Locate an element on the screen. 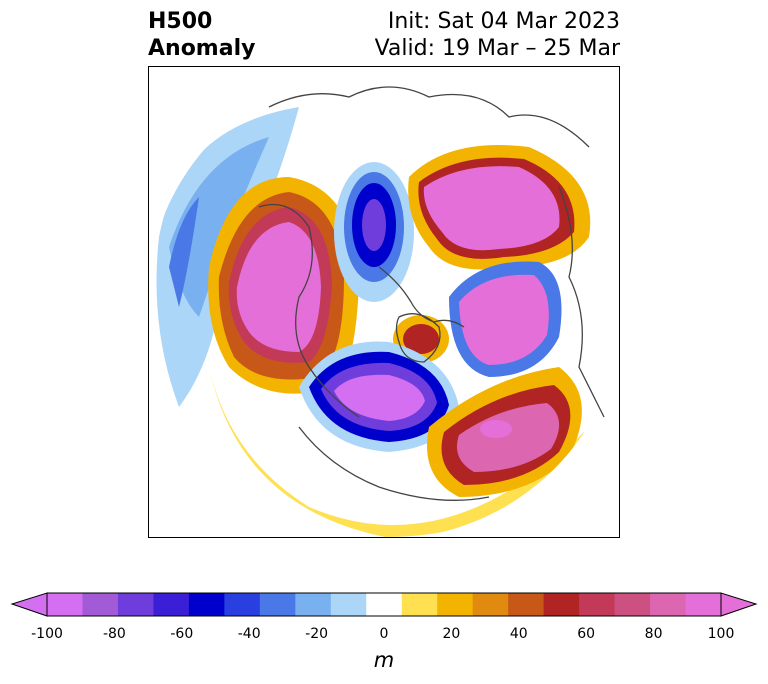 The width and height of the screenshot is (768, 684). coastline-alaska is located at coordinates (309, 310).